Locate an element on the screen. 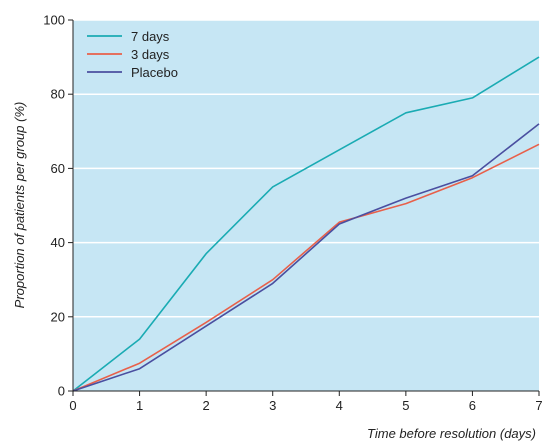 The image size is (542, 442). y-ticks: 0 20 40 60 80 100 is located at coordinates (58, 206).